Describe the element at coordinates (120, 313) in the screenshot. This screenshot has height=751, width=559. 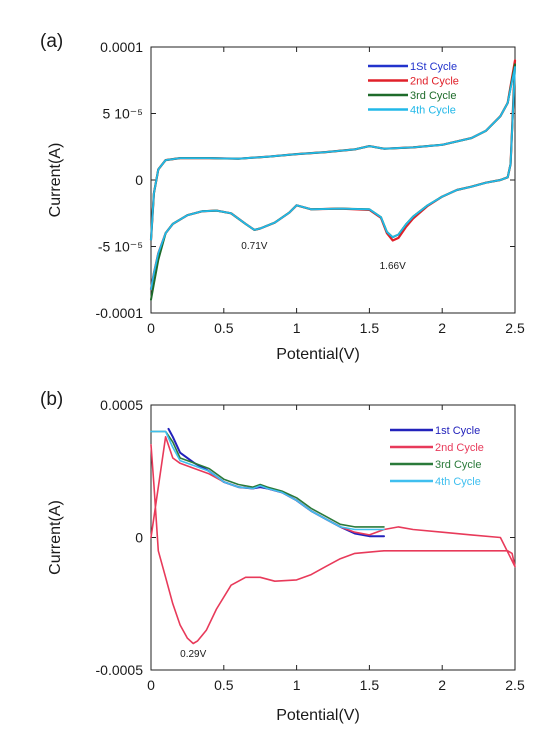
I see `y-tick-label: -0.0001` at that location.